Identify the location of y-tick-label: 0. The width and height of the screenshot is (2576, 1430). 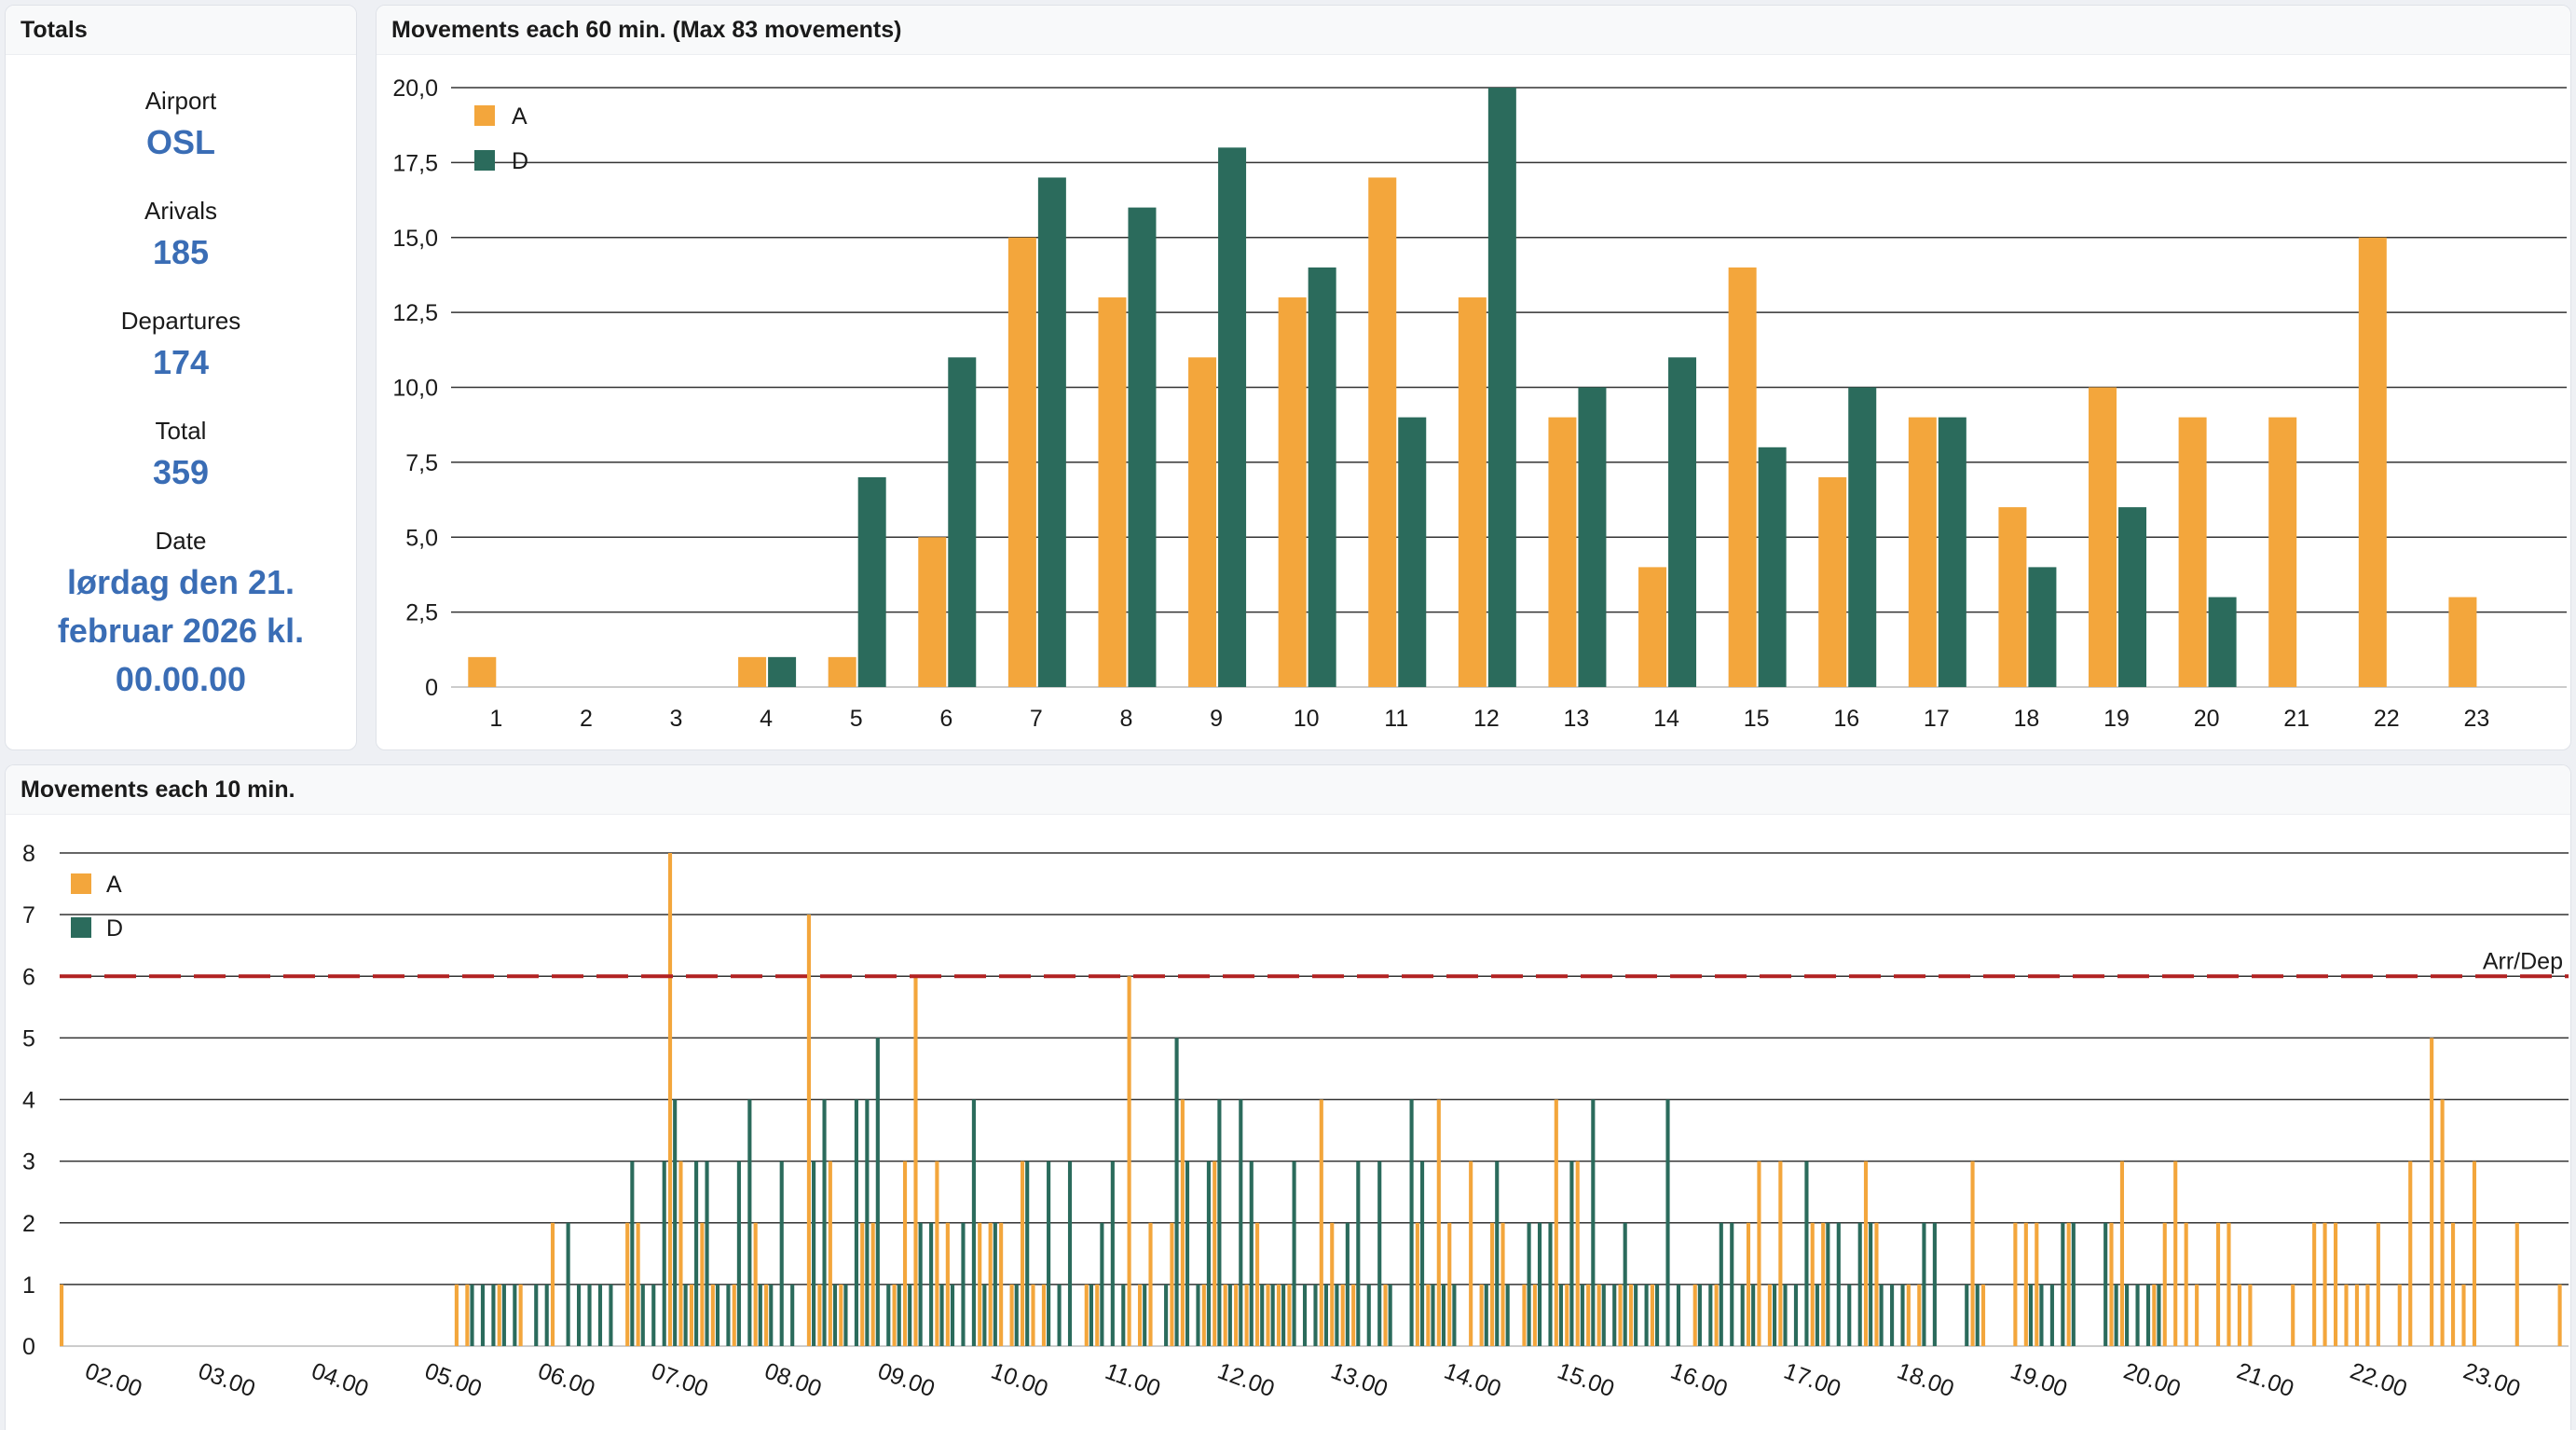
(431, 688).